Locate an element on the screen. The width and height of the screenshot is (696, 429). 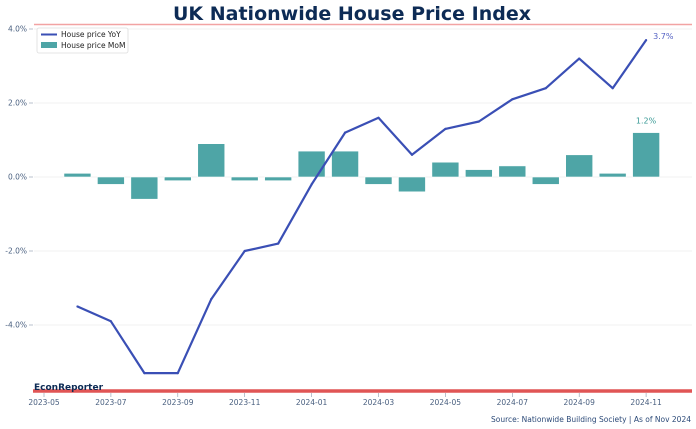
annotation-yoy-latest: 3.7% is located at coordinates (663, 36).